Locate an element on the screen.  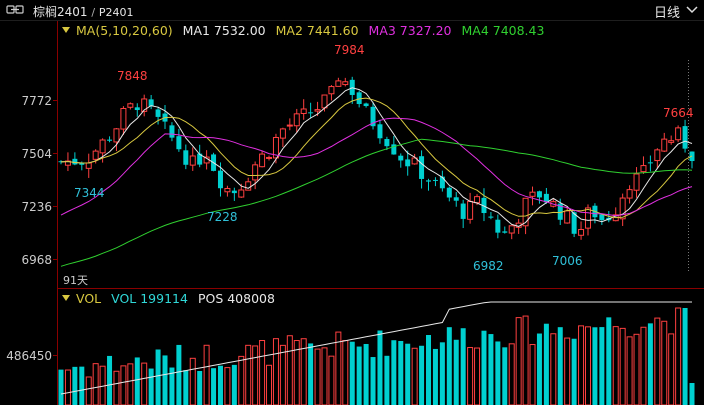
volume-axis: 486450 is located at coordinates (31, 356).